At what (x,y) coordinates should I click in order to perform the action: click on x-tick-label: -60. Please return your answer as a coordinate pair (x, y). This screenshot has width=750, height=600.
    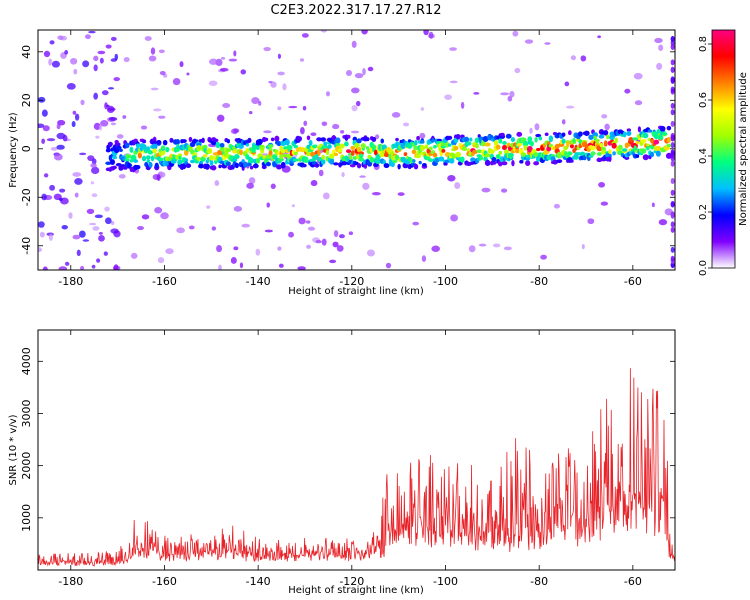
    Looking at the image, I should click on (633, 281).